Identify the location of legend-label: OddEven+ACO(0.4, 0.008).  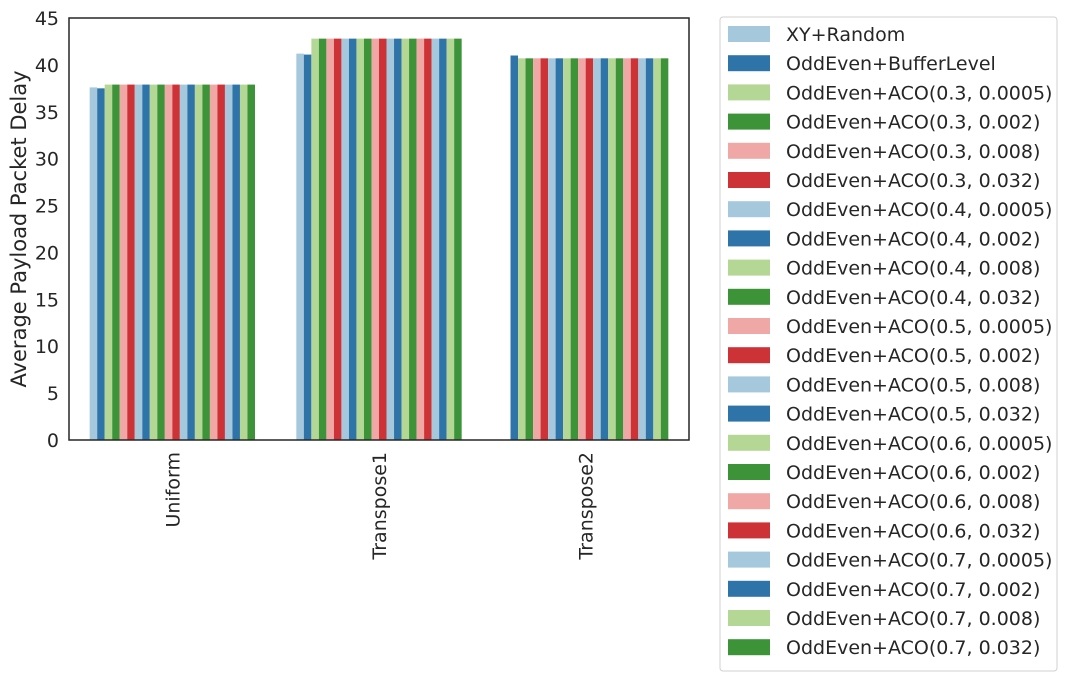
(913, 269).